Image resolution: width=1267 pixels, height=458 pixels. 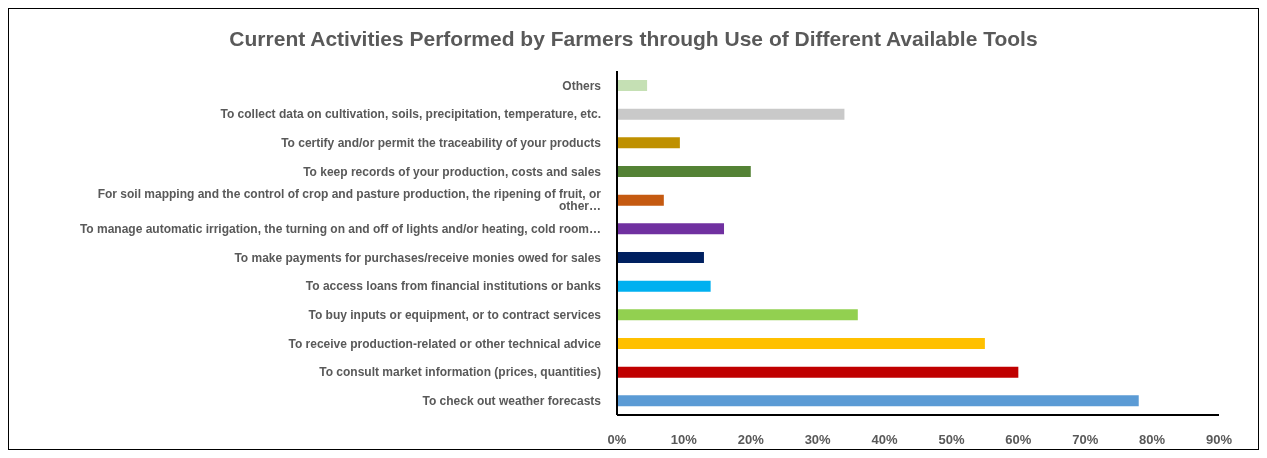 What do you see at coordinates (455, 314) in the screenshot?
I see `y-tick-label: To buy inputs or equipment, or to contract services` at bounding box center [455, 314].